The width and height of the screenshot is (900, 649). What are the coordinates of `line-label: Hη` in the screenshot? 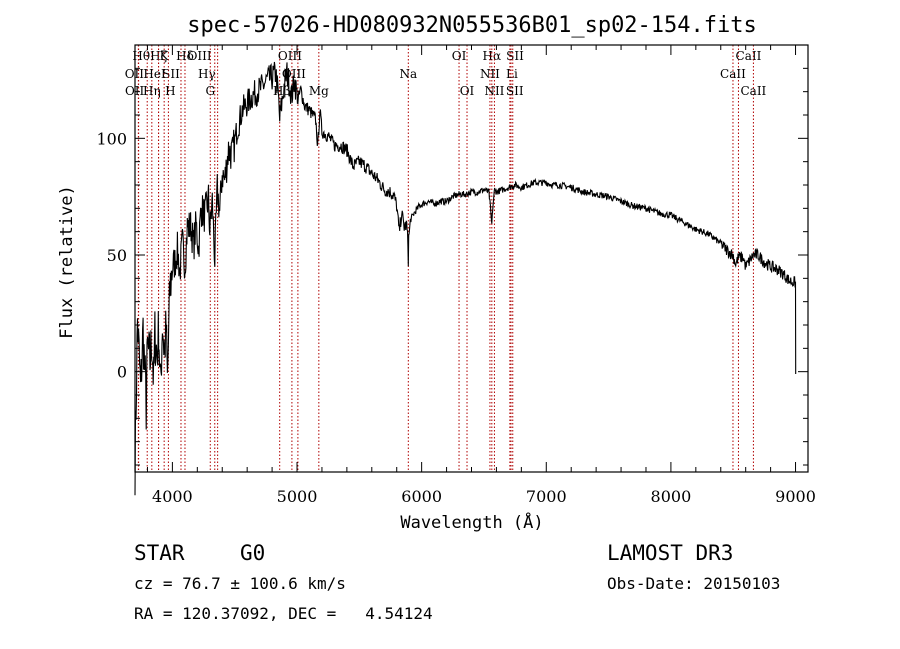 It's located at (152, 91).